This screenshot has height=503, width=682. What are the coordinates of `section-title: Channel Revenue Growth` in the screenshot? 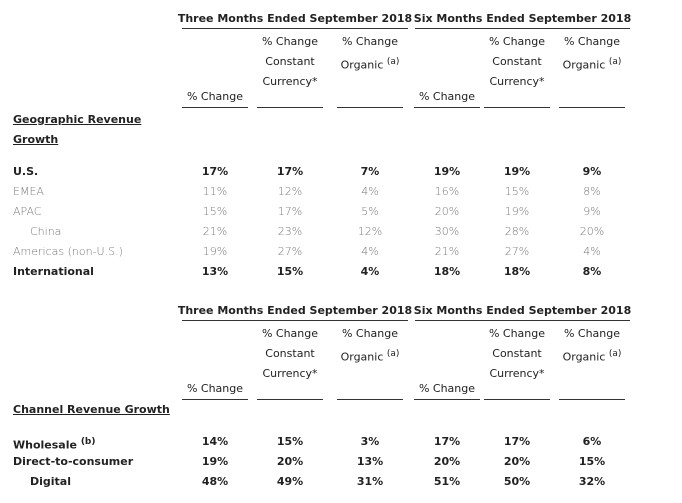 It's located at (91, 409).